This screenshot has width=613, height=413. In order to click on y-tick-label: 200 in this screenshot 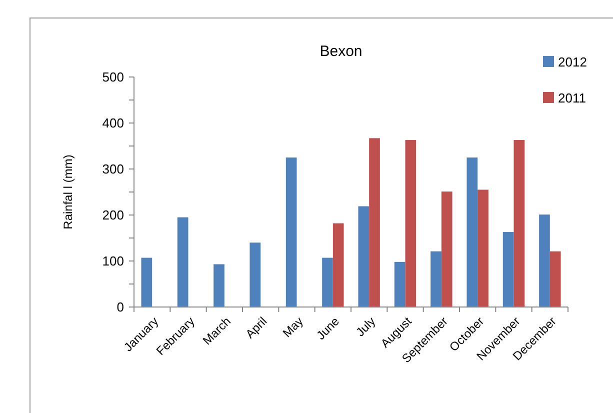, I will do `click(113, 215)`.